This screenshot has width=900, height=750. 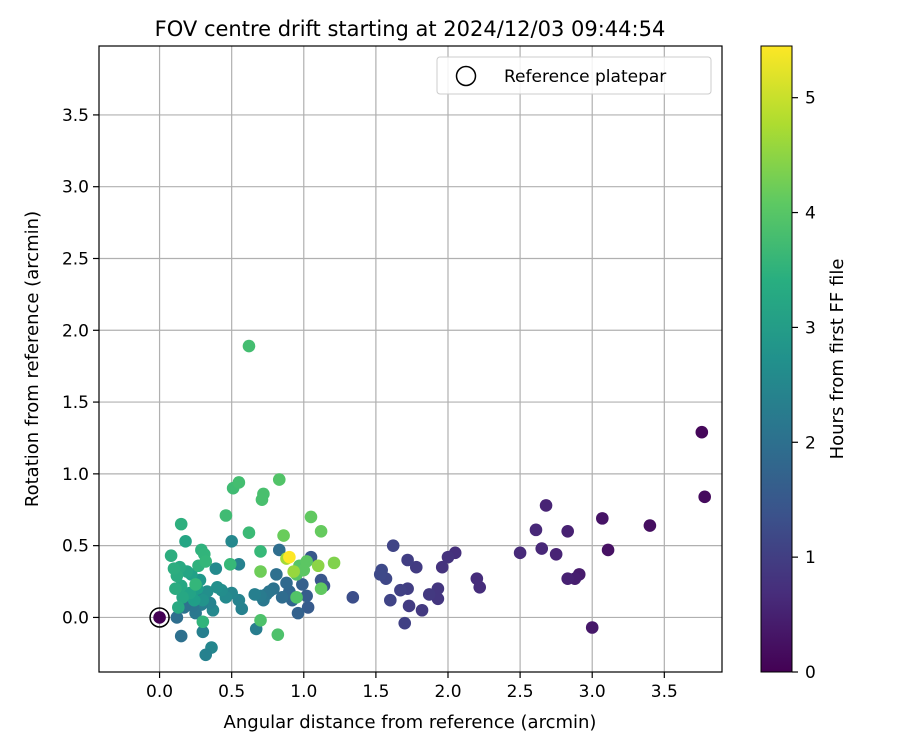 What do you see at coordinates (810, 99) in the screenshot?
I see `colorbar-tick-label: 5` at bounding box center [810, 99].